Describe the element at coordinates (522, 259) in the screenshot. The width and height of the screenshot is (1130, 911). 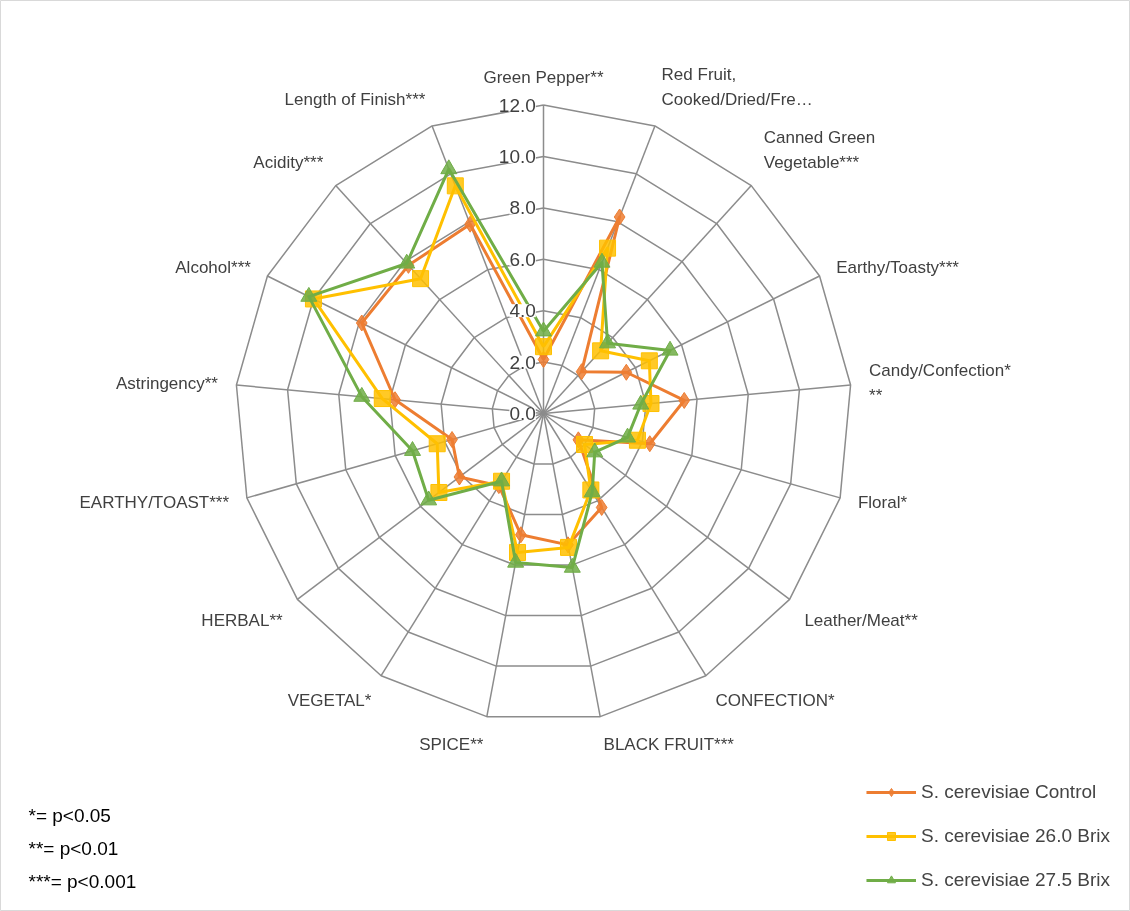
I see `y-tick-label: 6.0` at that location.